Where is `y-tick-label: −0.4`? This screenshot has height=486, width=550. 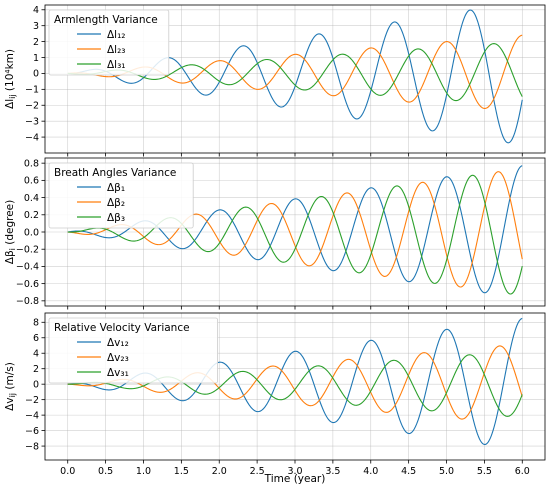 y-tick-label: −0.4 is located at coordinates (27, 267).